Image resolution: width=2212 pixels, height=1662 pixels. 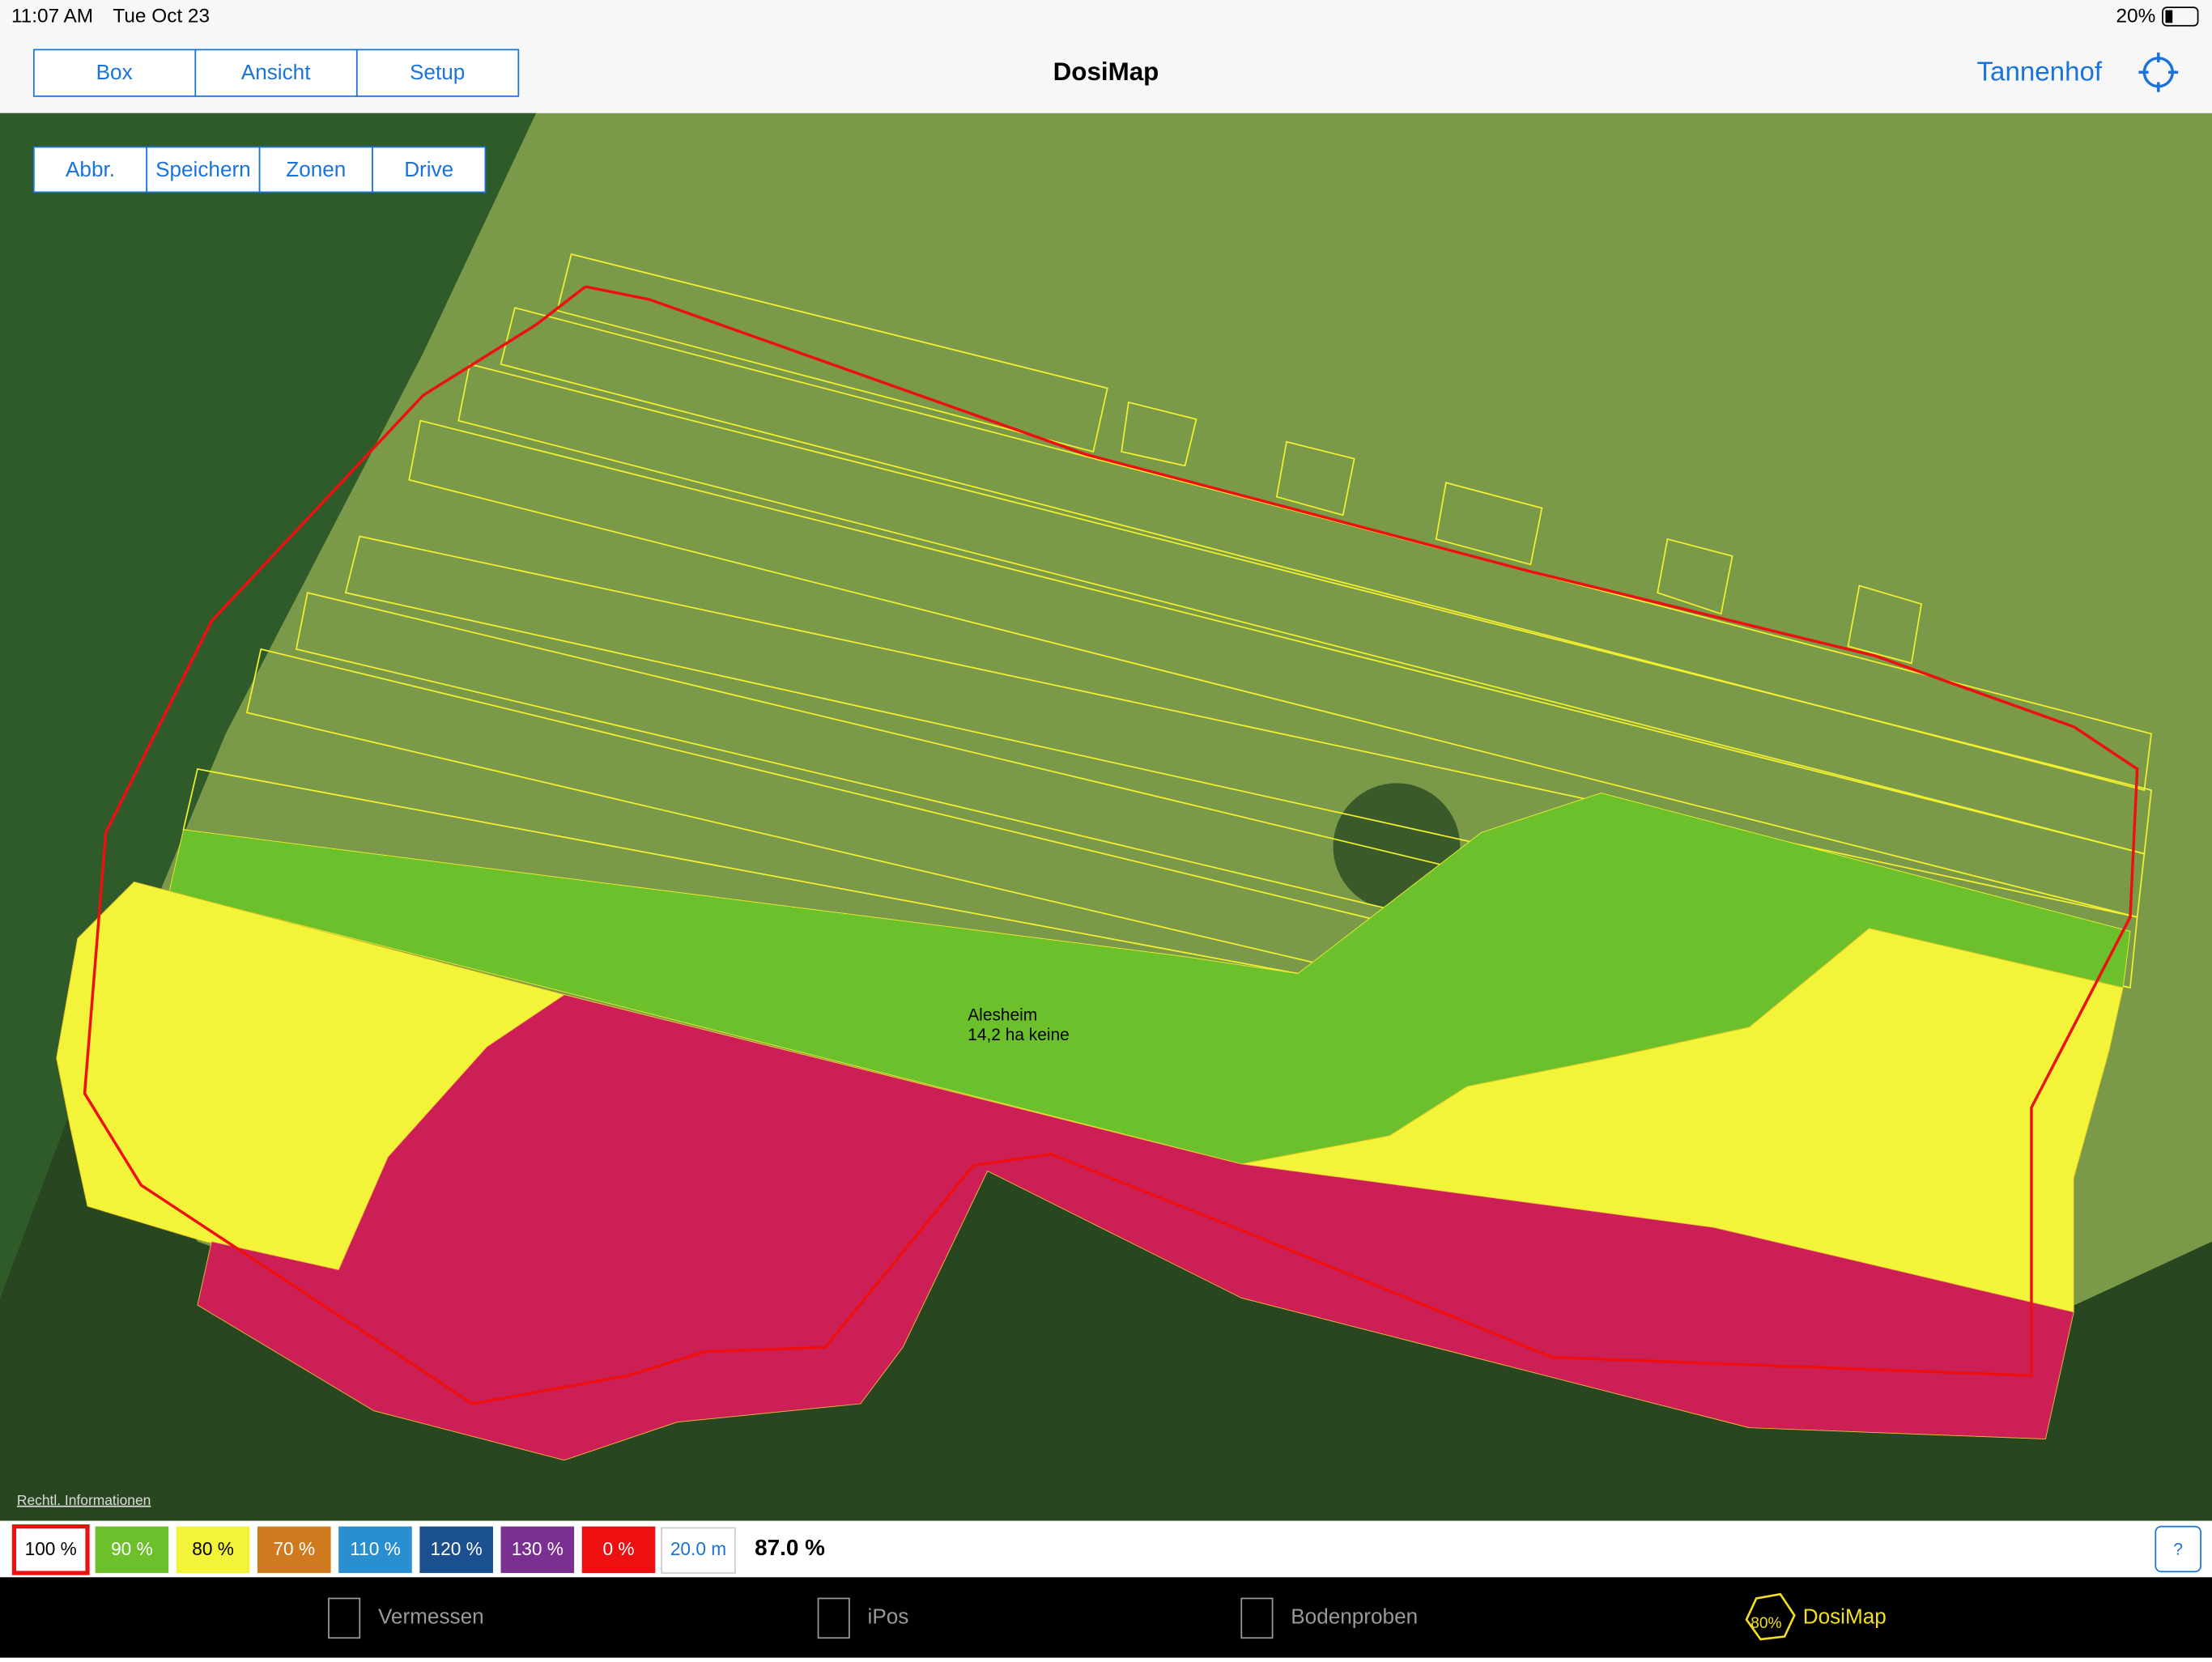 I want to click on locate-button, so click(x=2159, y=72).